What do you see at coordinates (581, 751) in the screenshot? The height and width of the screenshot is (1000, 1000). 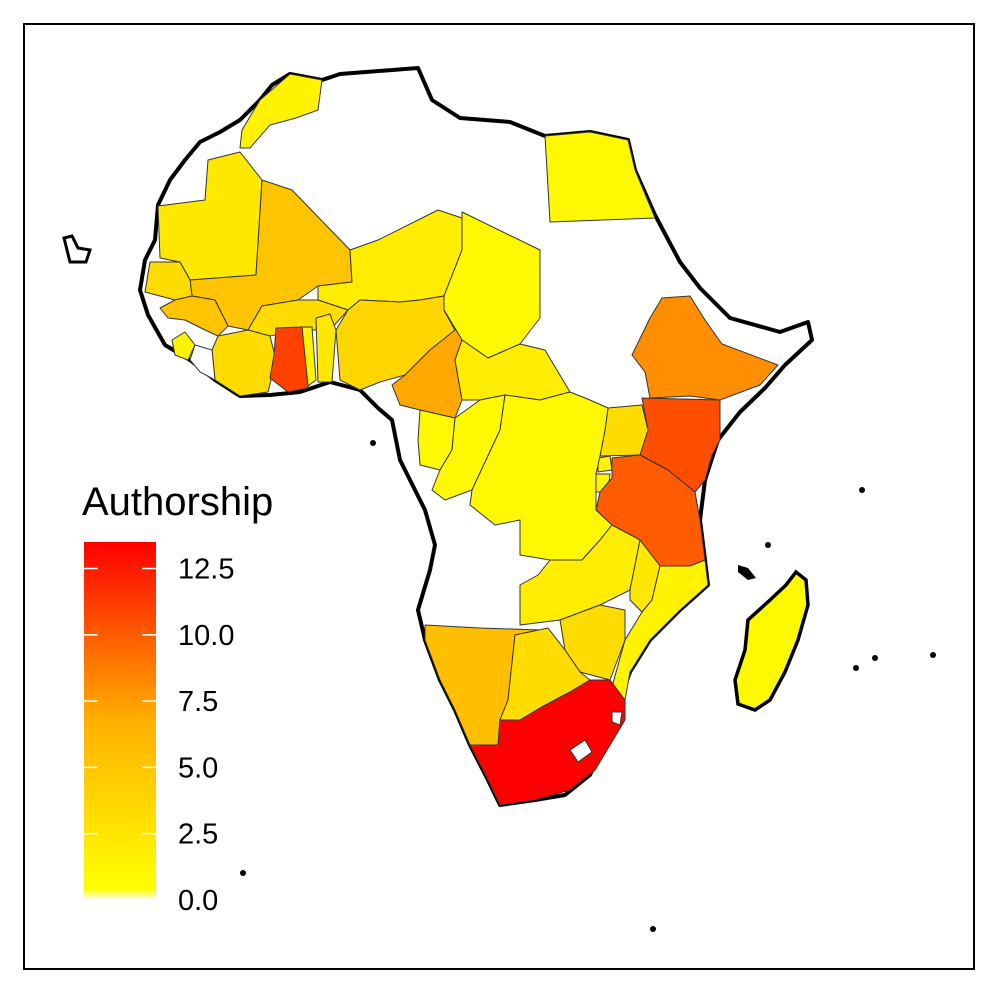 I see `lesotho` at bounding box center [581, 751].